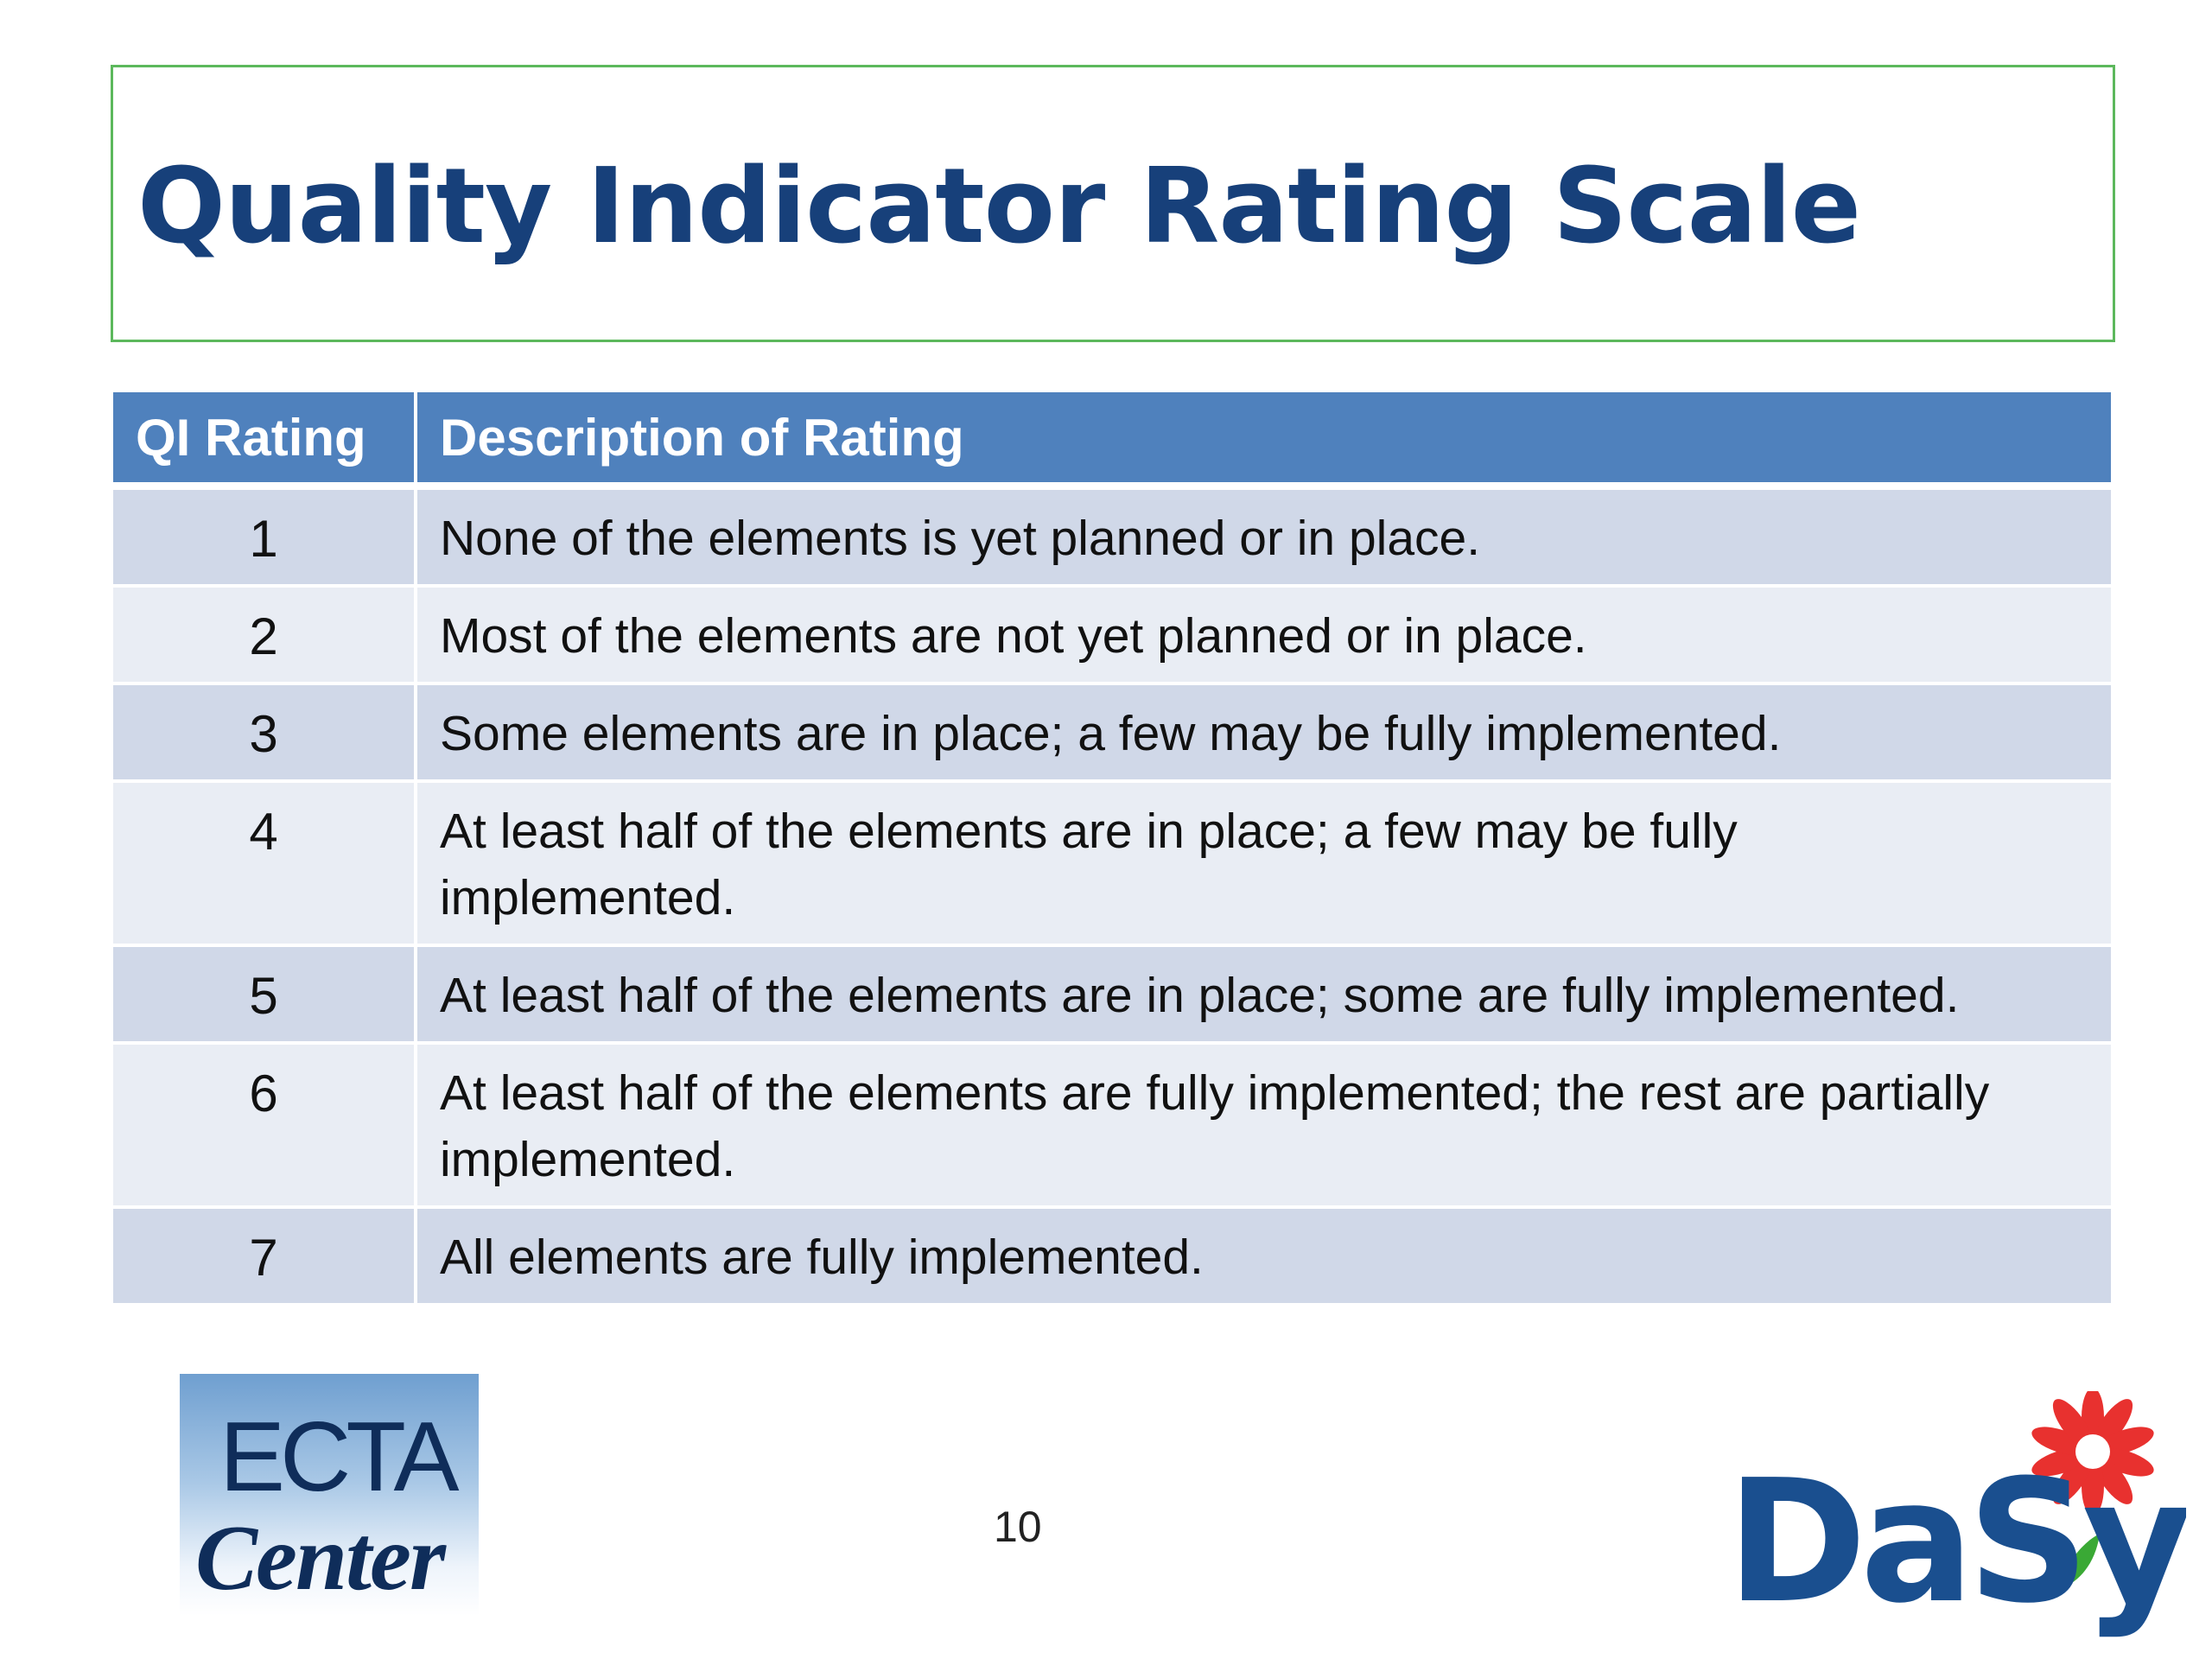 This screenshot has width=2212, height=1659. Describe the element at coordinates (265, 864) in the screenshot. I see `rating-value: 4` at that location.